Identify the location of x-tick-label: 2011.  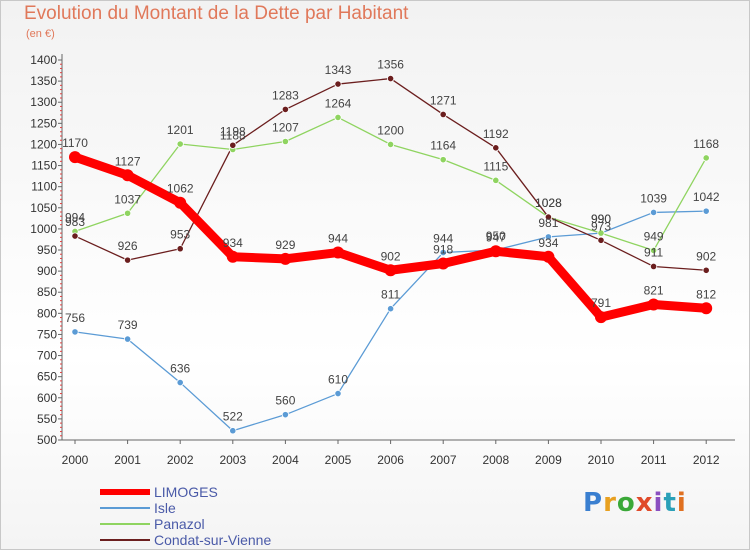
(654, 460).